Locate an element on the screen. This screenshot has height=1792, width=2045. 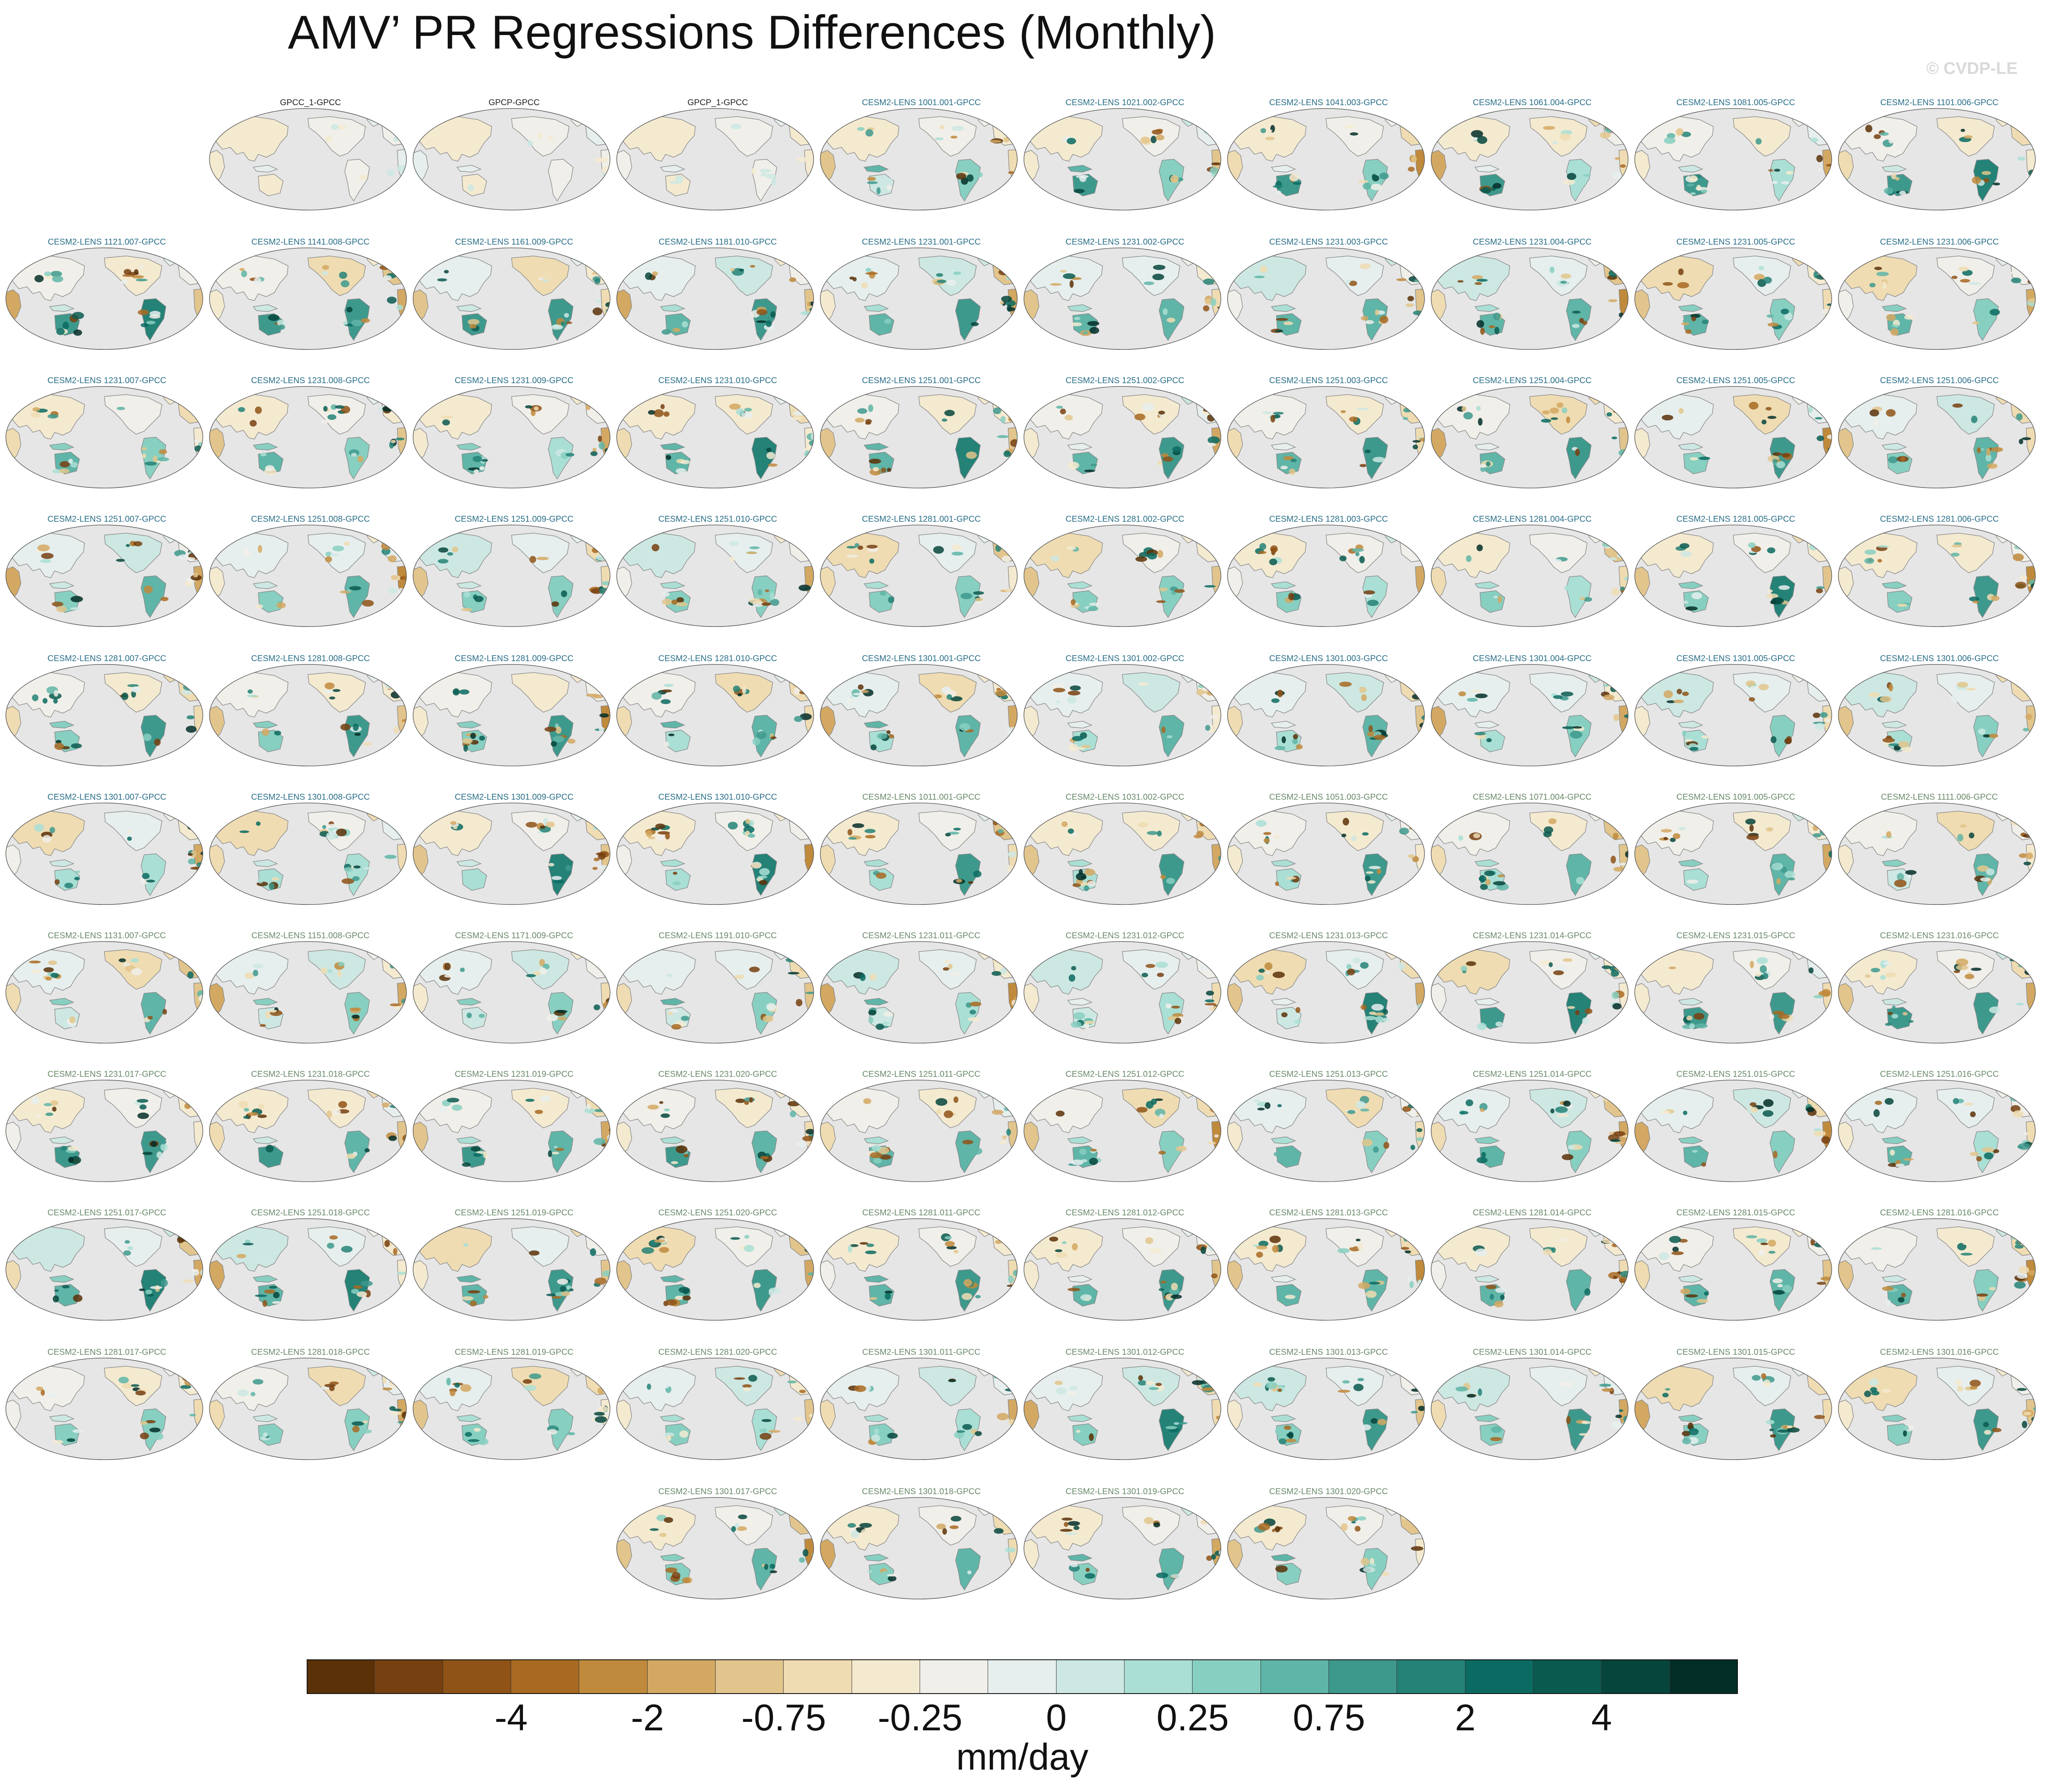
panel-title: CESM2-LENS 1251.007-GPCC is located at coordinates (107, 519).